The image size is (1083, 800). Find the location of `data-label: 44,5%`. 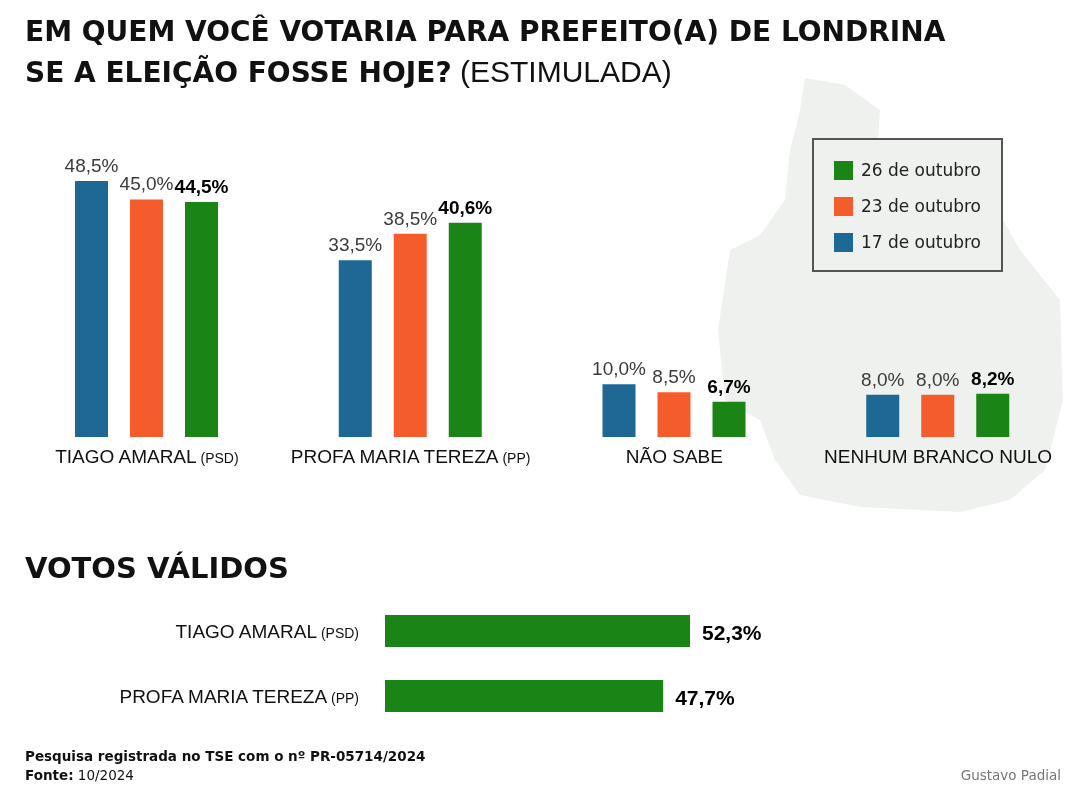

data-label: 44,5% is located at coordinates (201, 187).